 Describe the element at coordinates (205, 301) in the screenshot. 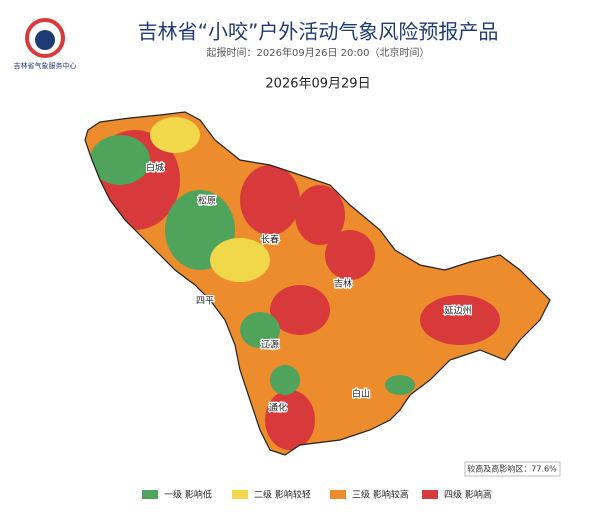

I see `city-label: 四平` at that location.